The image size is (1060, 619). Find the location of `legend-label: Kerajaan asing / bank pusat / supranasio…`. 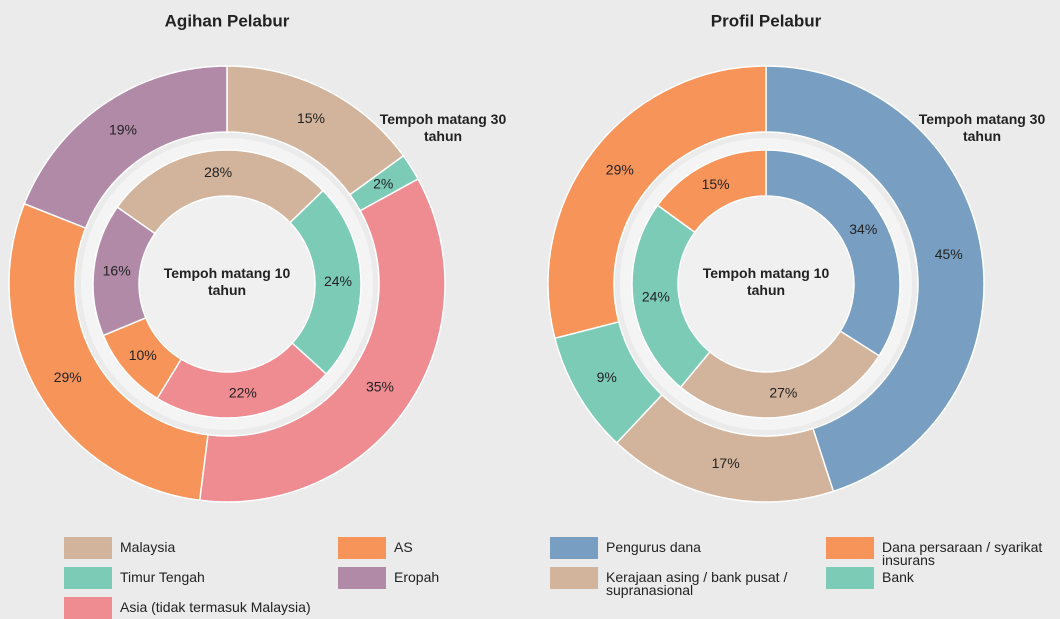

legend-label: Kerajaan asing / bank pusat / supranasio… is located at coordinates (697, 583).